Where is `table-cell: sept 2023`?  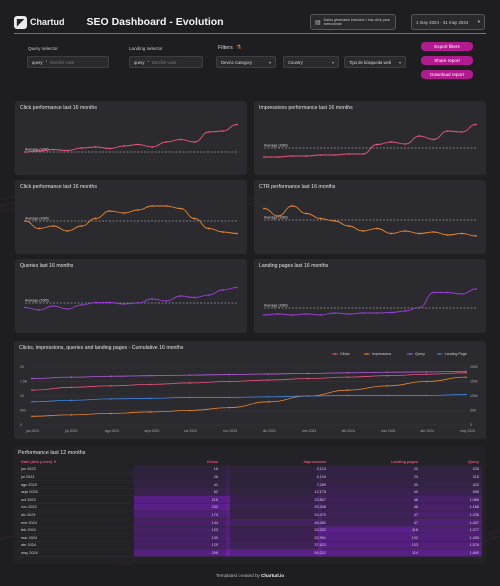 table-cell: sept 2023 is located at coordinates (29, 492).